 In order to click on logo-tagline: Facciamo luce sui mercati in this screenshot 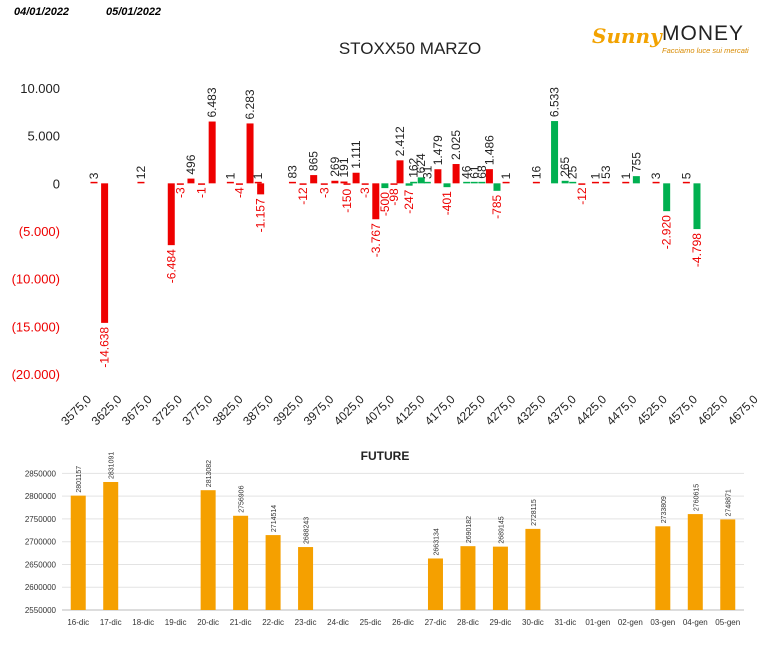, I will do `click(705, 50)`.